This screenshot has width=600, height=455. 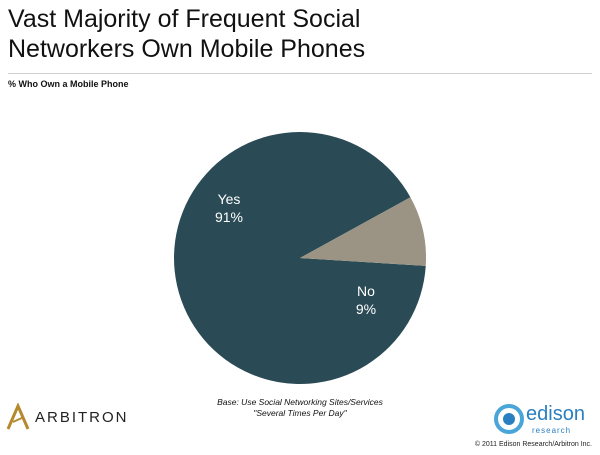 I want to click on title-line-2: Networkers Own Mobile Phones, so click(x=187, y=49).